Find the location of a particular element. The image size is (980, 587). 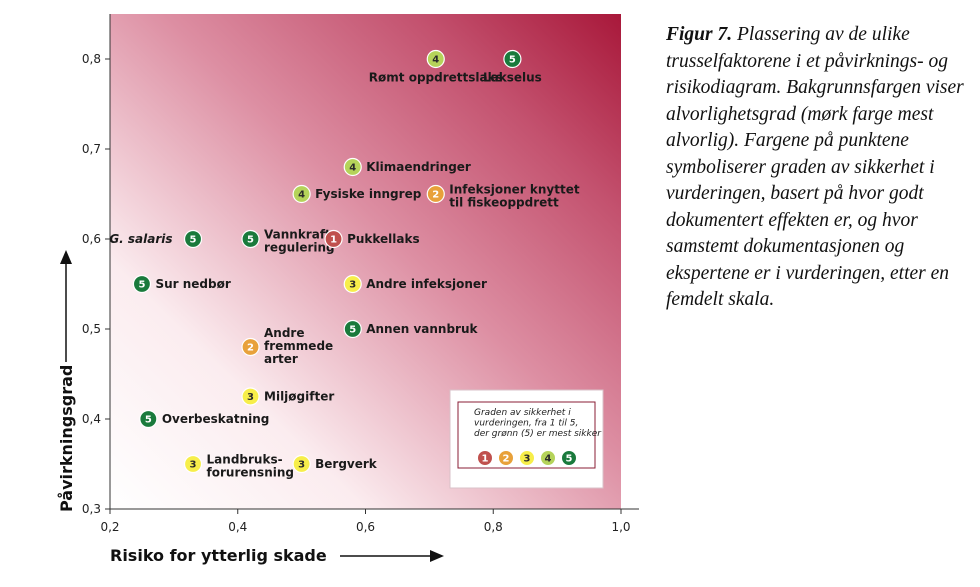

legend-inner-frame is located at coordinates (526, 435).